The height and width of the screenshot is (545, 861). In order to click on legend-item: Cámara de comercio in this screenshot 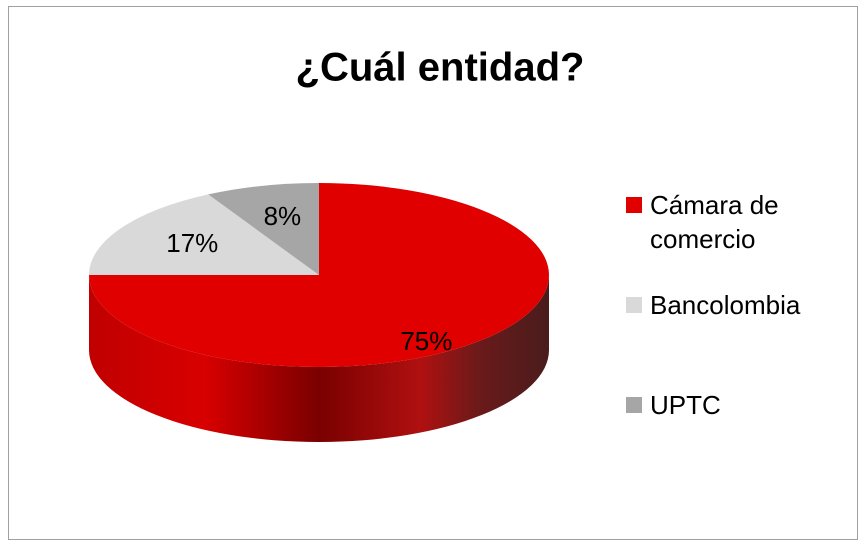, I will do `click(741, 222)`.